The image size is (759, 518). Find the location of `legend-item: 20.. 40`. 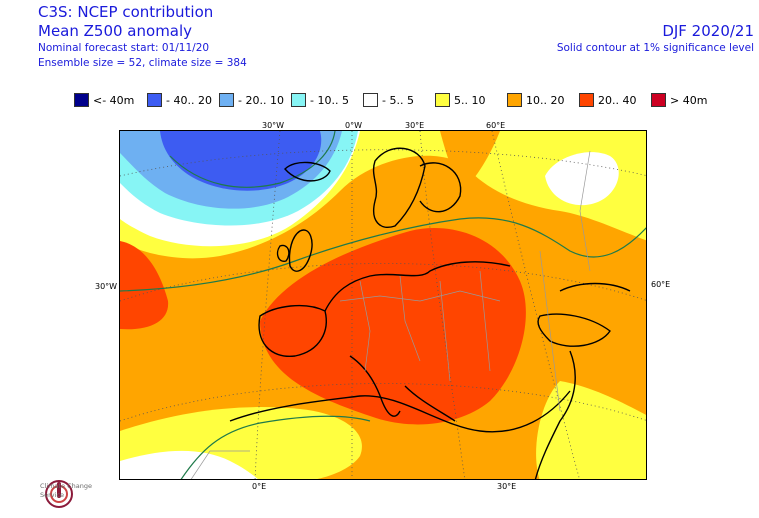

legend-item: 20.. 40 is located at coordinates (607, 100).